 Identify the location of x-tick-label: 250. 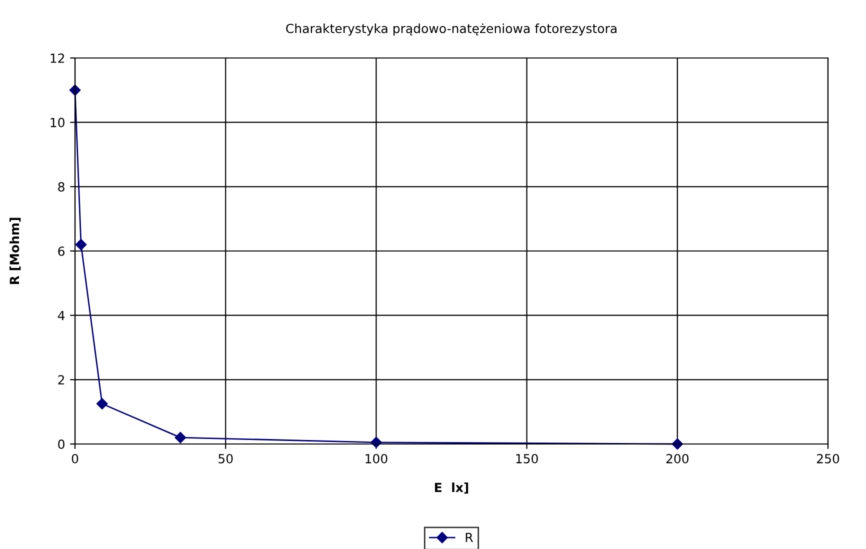
(828, 459).